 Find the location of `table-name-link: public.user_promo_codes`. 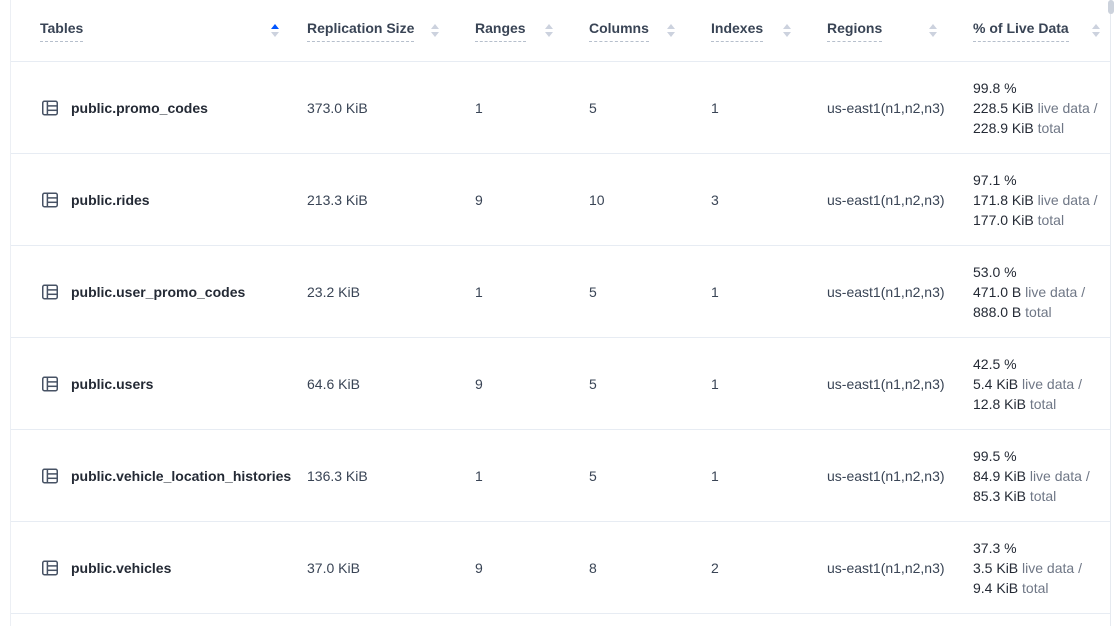

table-name-link: public.user_promo_codes is located at coordinates (158, 291).